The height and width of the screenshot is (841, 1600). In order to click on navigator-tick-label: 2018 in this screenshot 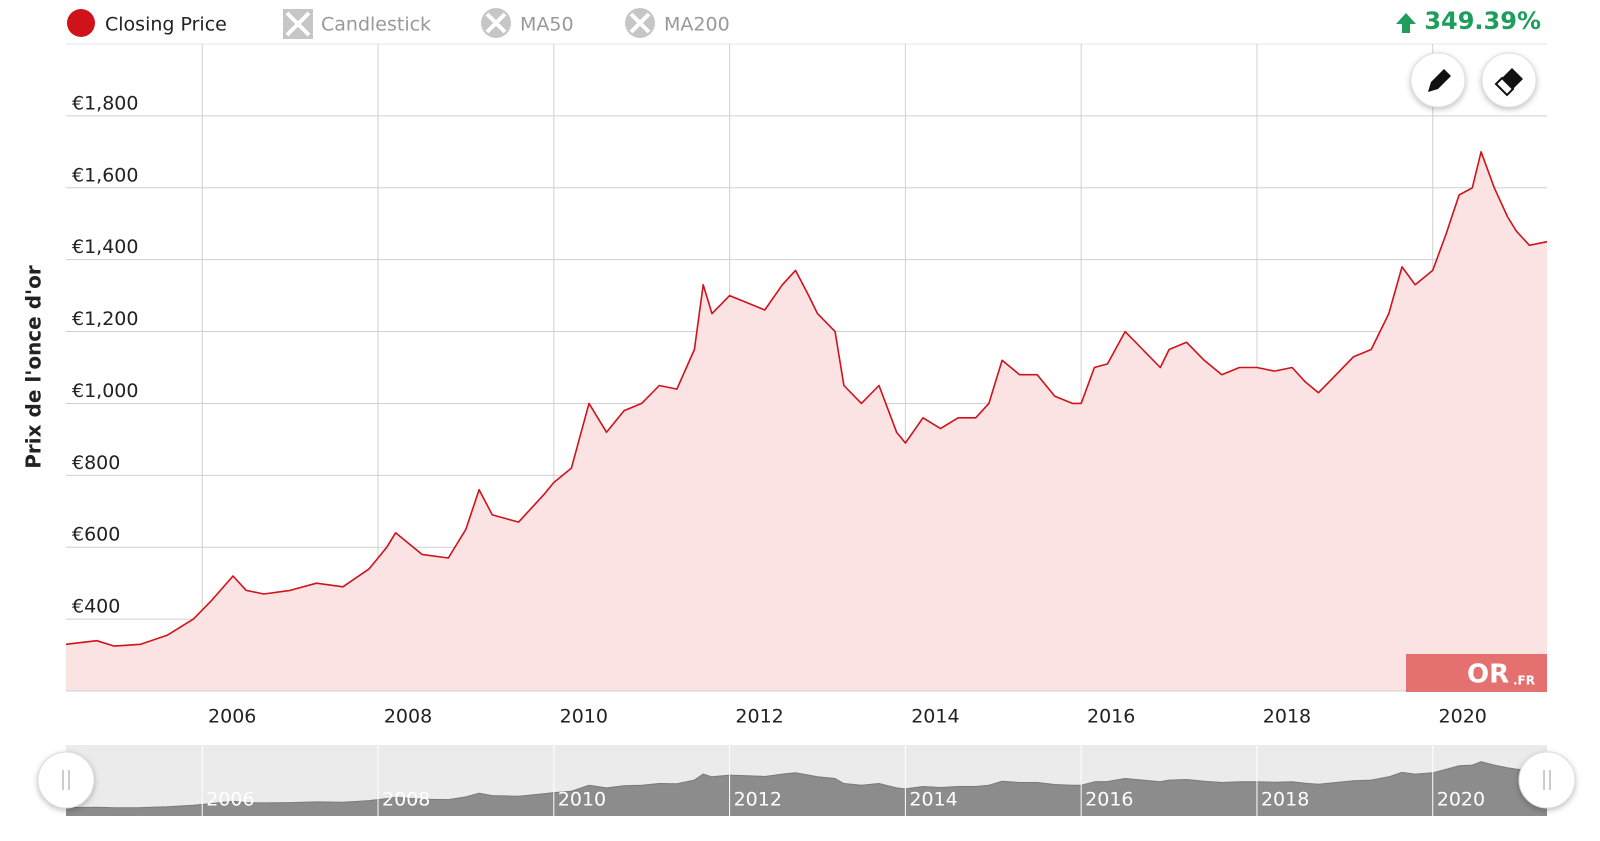, I will do `click(1285, 800)`.